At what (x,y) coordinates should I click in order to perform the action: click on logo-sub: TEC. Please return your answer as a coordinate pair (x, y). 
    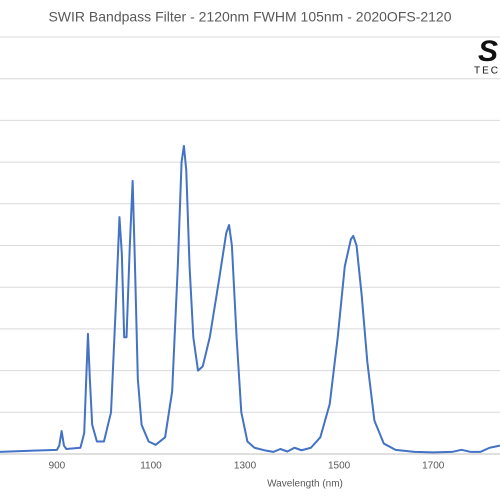
    Looking at the image, I should click on (487, 71).